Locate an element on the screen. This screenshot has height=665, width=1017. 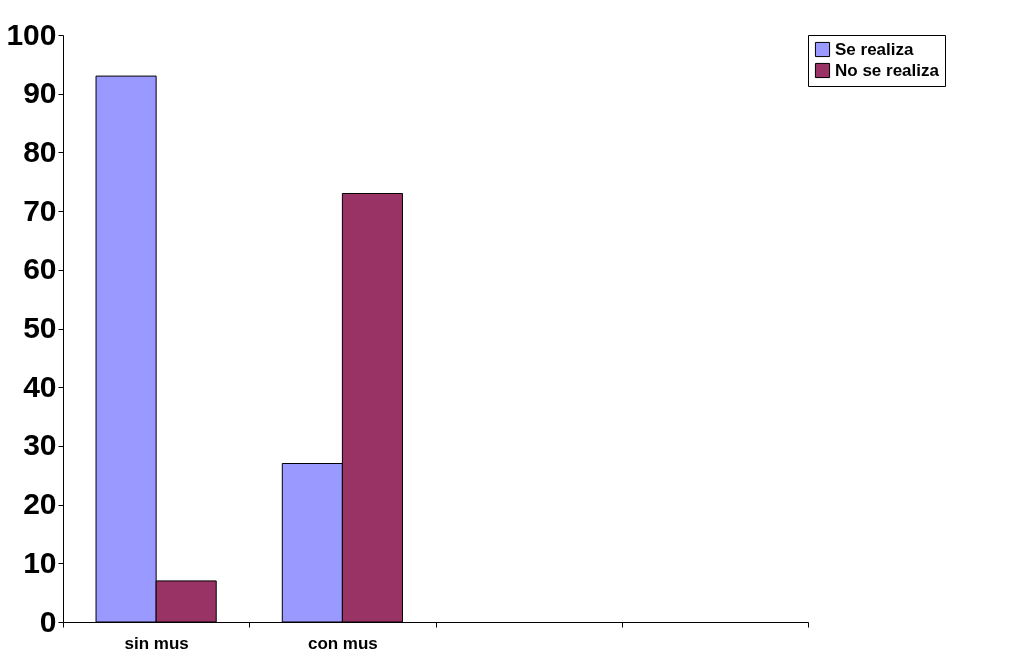
x-tick-label: sin mus is located at coordinates (156, 643).